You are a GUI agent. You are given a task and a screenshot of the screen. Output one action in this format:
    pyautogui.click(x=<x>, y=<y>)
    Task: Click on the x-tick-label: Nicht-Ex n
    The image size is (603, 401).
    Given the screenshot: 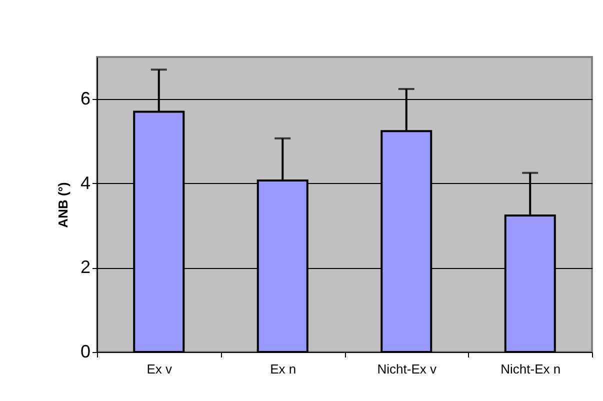 What is the action you would take?
    pyautogui.click(x=530, y=369)
    